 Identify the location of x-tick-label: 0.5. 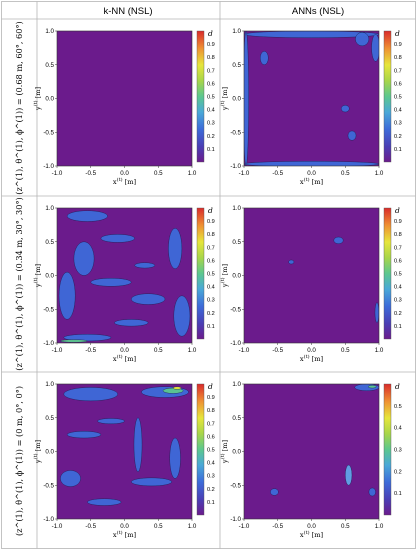
(345, 173).